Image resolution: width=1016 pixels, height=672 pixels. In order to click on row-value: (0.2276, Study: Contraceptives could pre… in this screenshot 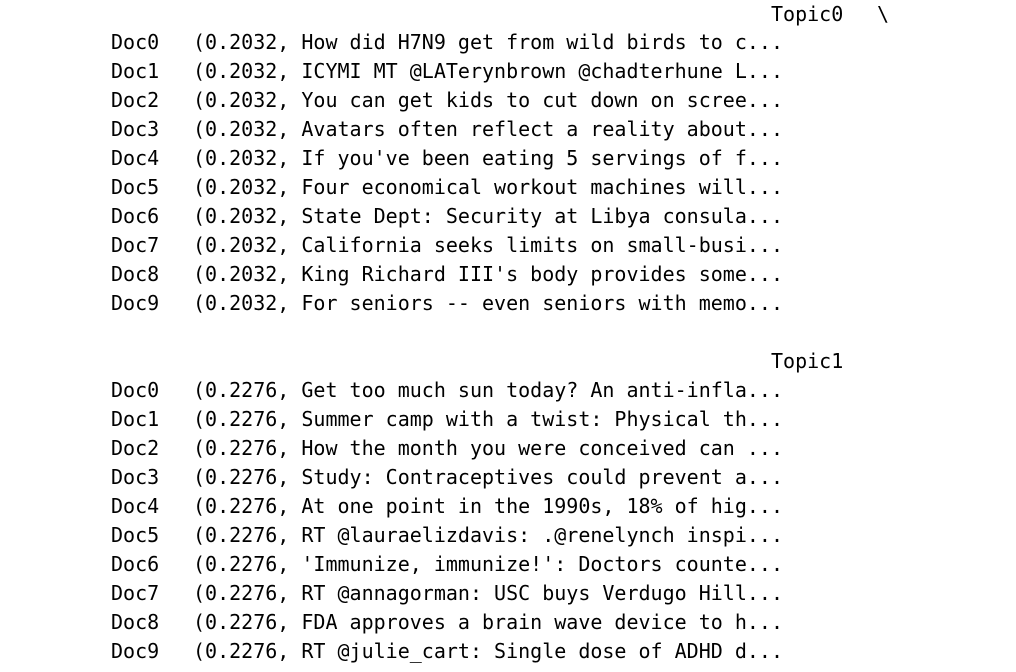, I will do `click(488, 477)`.